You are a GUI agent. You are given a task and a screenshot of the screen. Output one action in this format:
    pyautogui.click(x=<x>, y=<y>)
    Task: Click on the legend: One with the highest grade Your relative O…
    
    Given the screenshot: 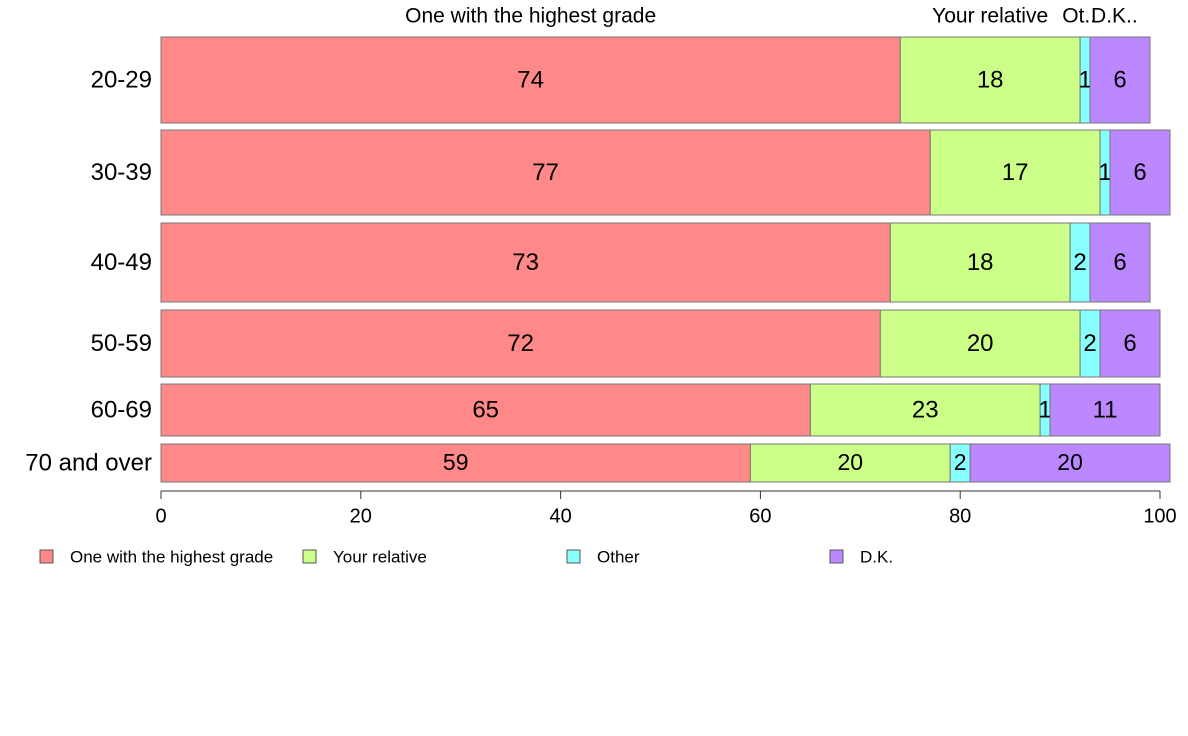 What is the action you would take?
    pyautogui.click(x=466, y=556)
    